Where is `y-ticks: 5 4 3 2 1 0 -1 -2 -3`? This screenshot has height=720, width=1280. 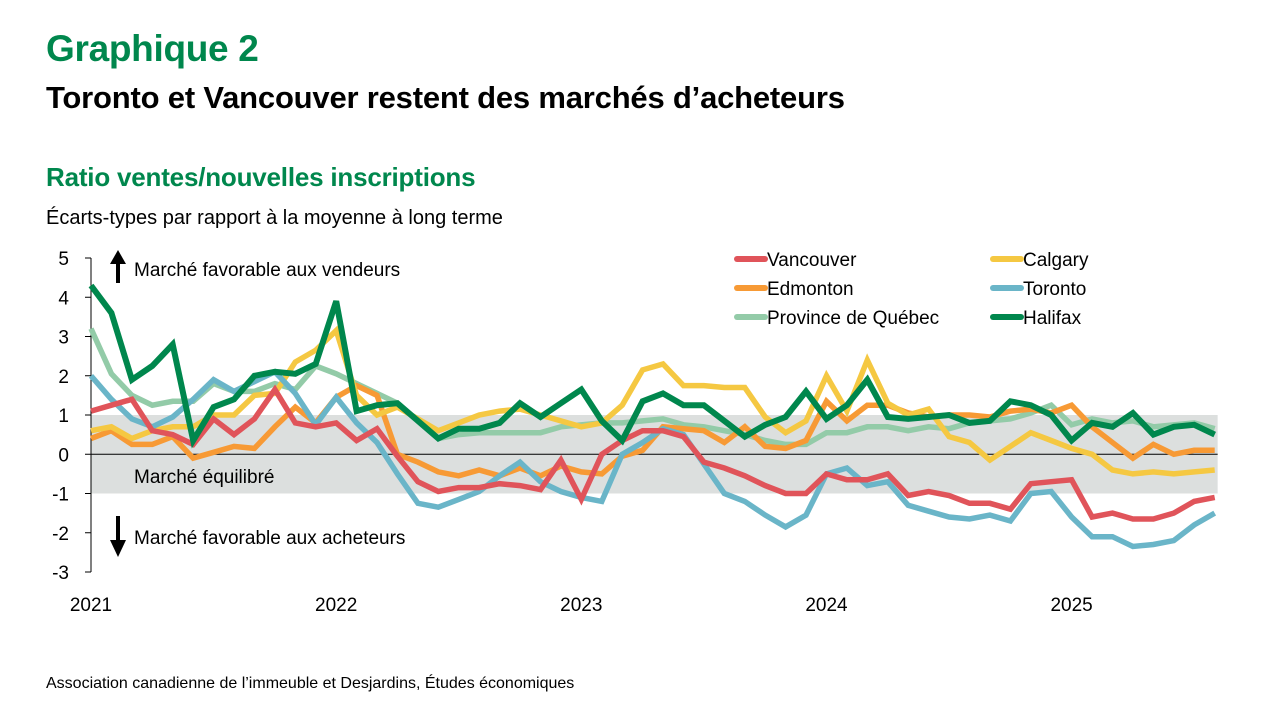 y-ticks: 5 4 3 2 1 0 -1 -2 -3 is located at coordinates (71, 416).